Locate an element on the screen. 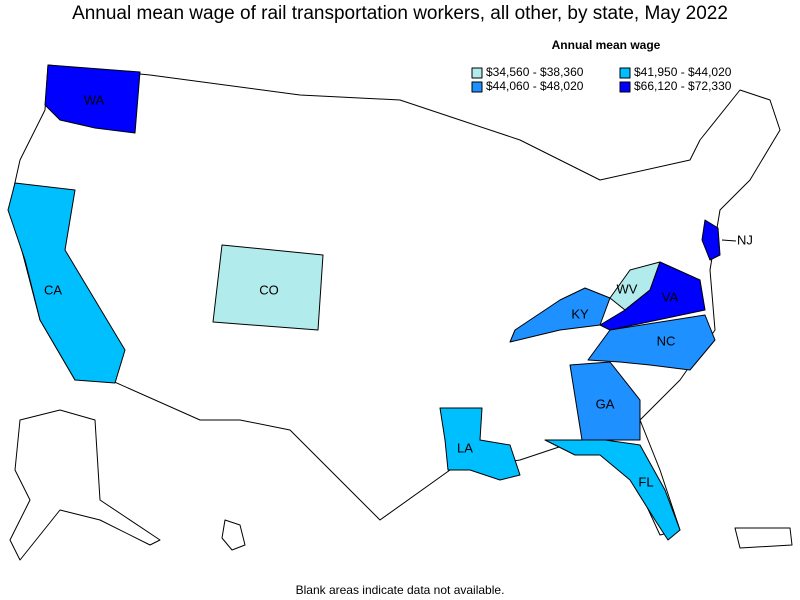 This screenshot has height=600, width=800. state-label: NJ is located at coordinates (745, 239).